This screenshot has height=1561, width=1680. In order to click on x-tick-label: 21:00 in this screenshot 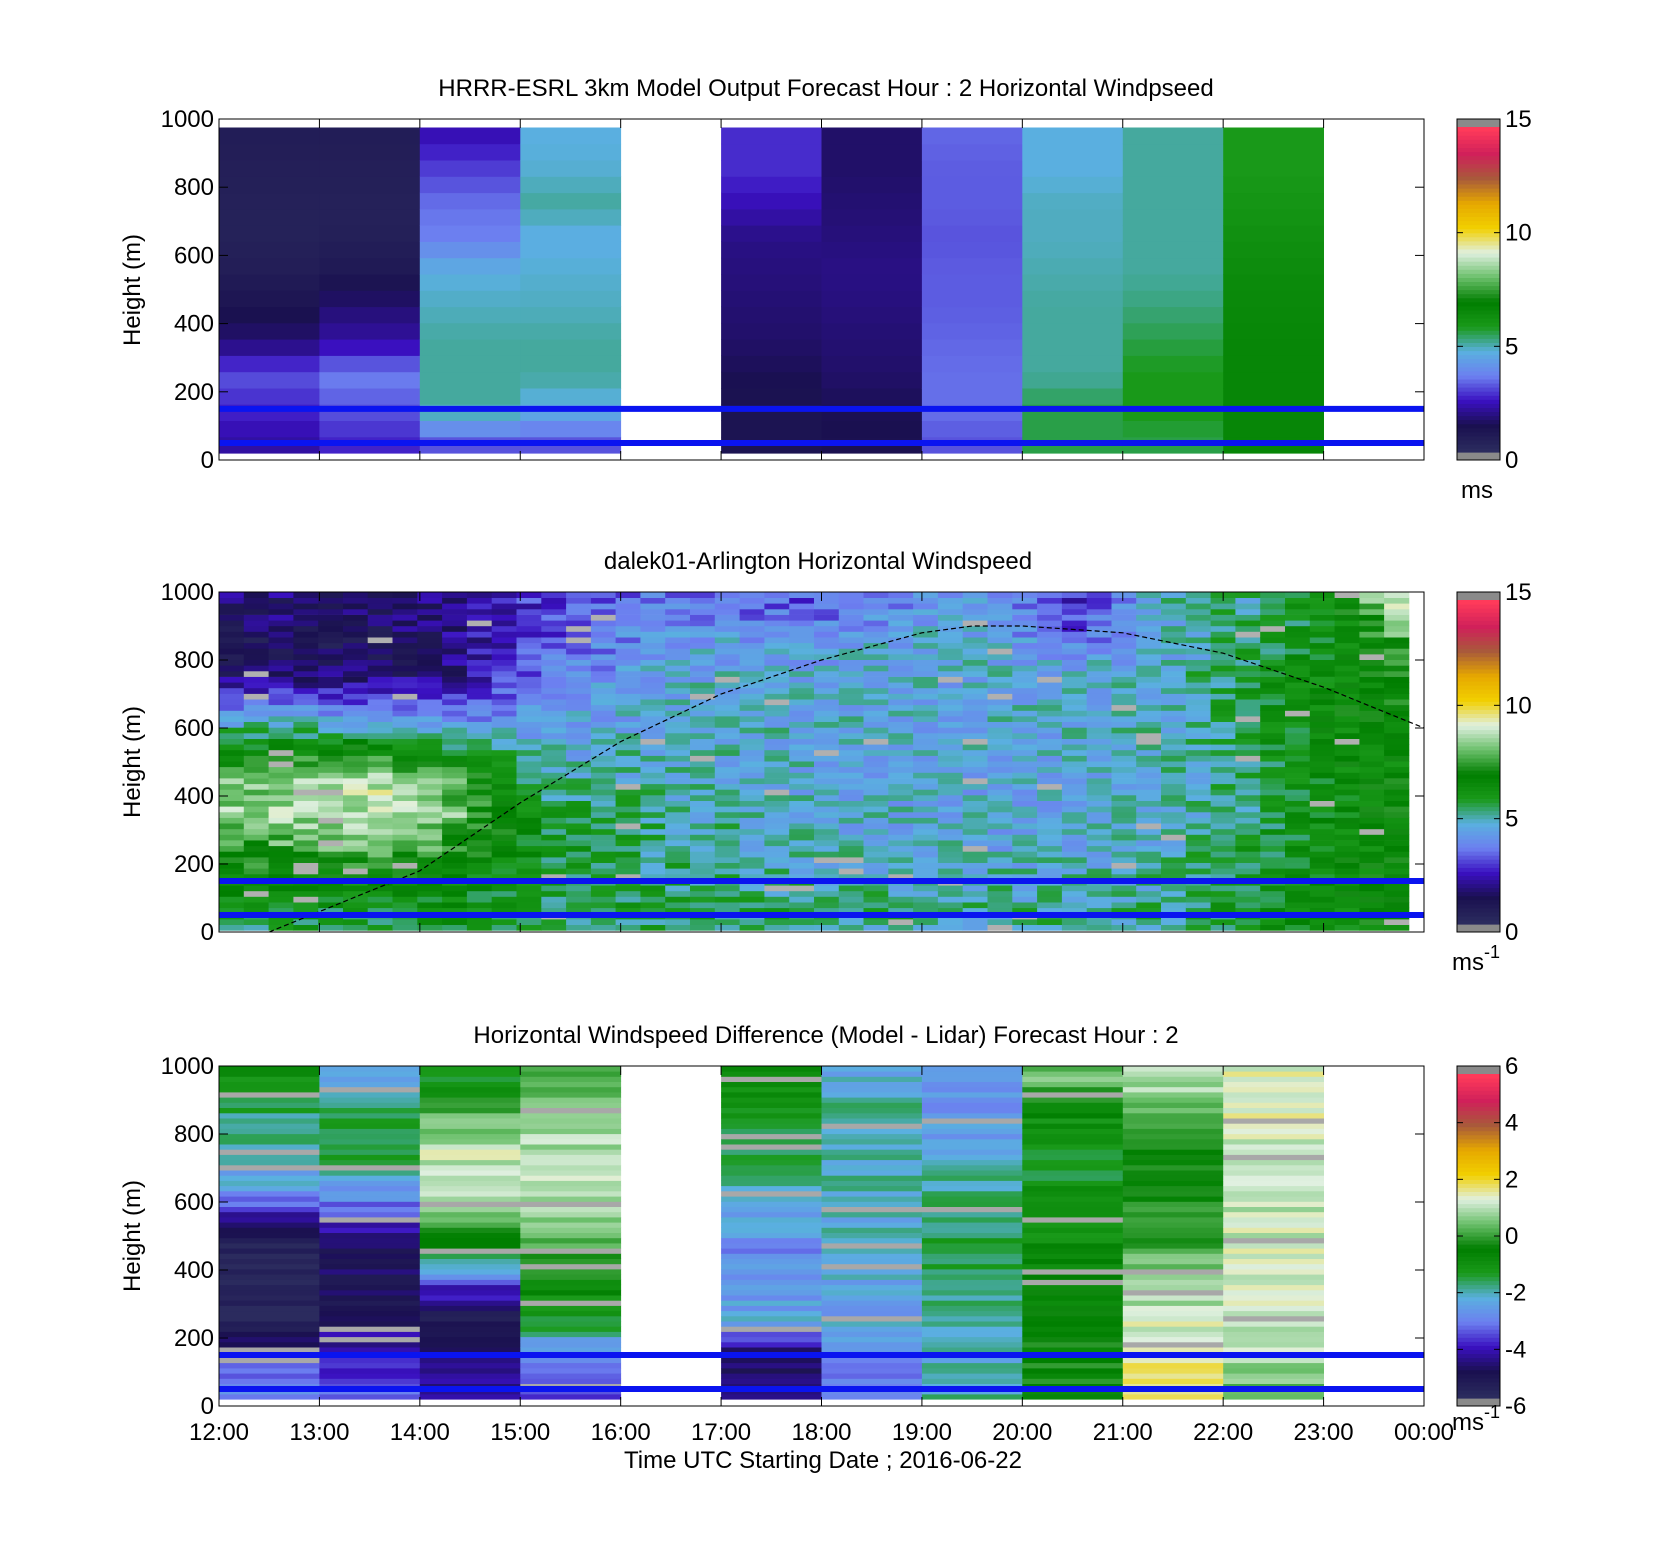, I will do `click(1123, 1432)`.